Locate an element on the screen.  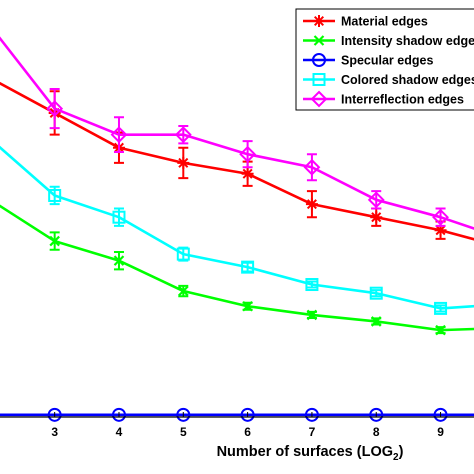
legend-entry: Material edges is located at coordinates (365, 22).